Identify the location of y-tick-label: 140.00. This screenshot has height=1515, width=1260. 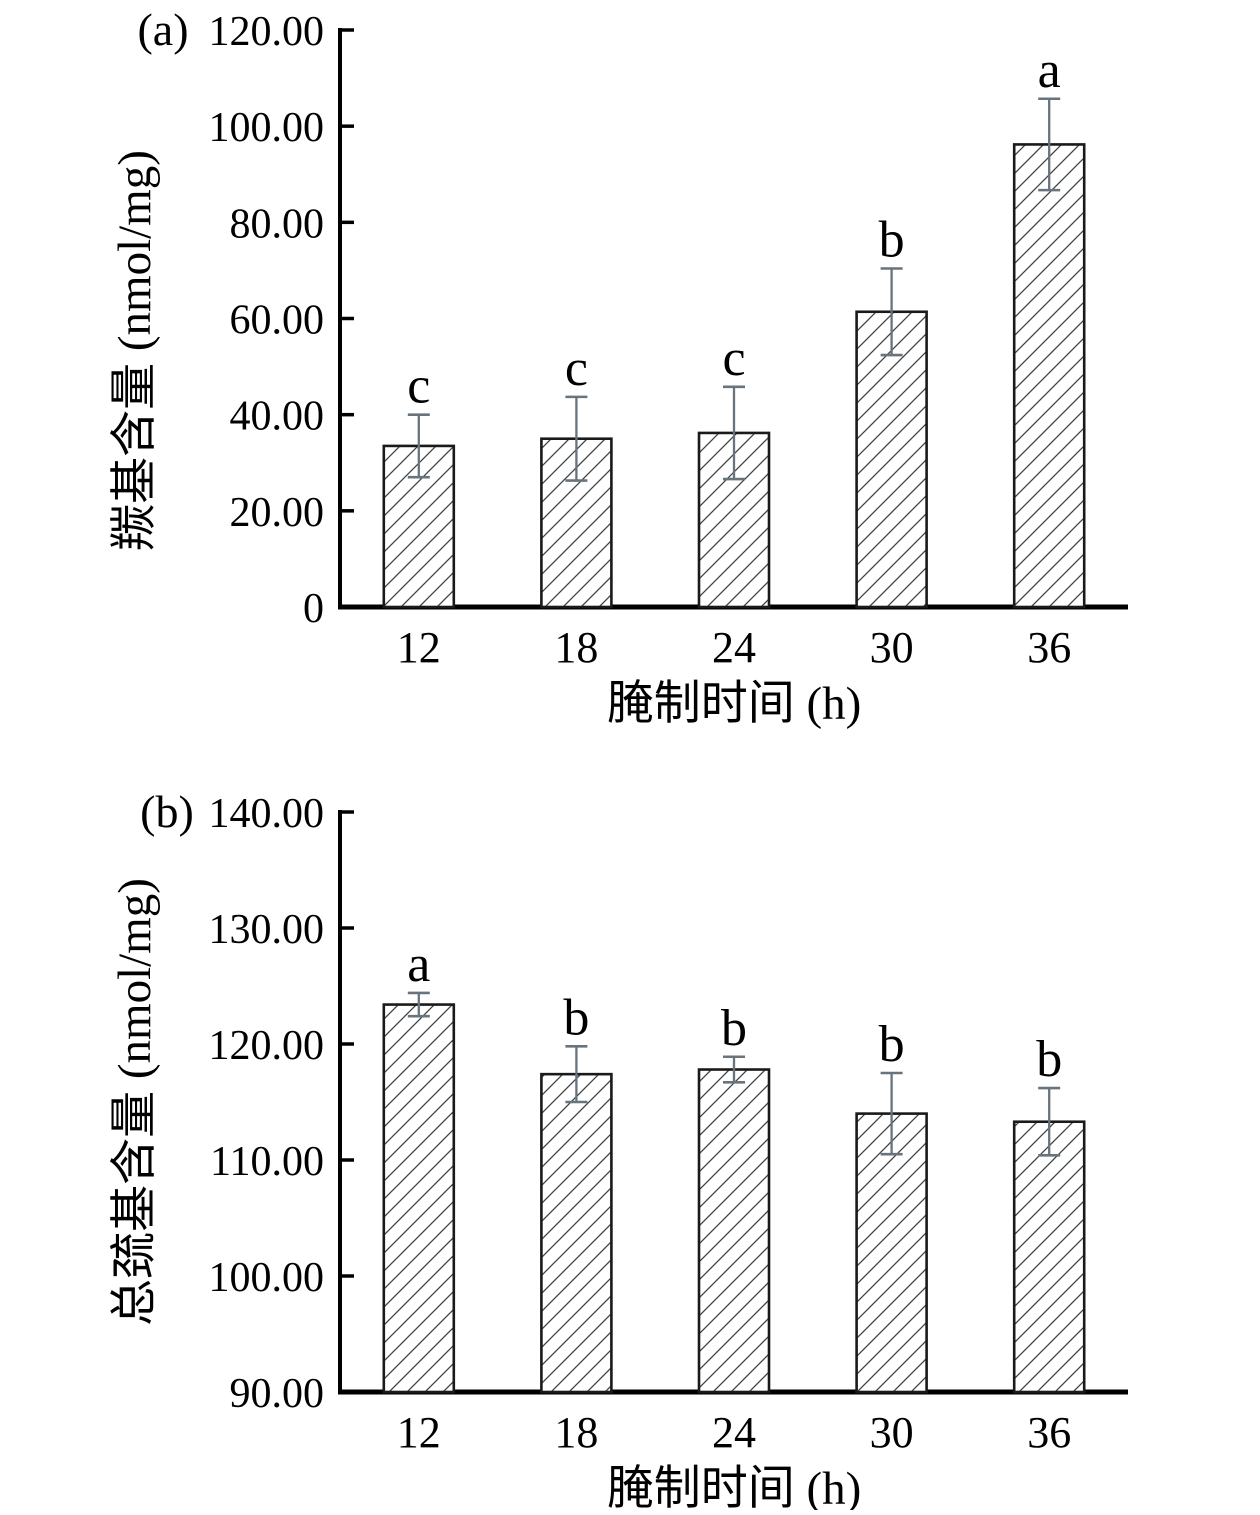
(267, 814).